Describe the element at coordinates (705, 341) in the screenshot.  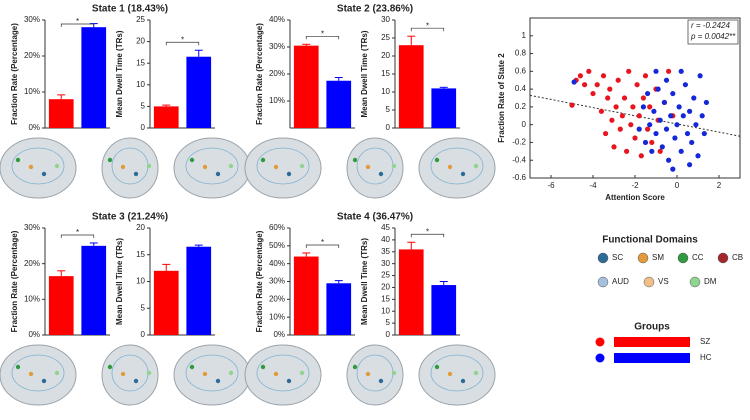
I see `legend-label: SZ` at that location.